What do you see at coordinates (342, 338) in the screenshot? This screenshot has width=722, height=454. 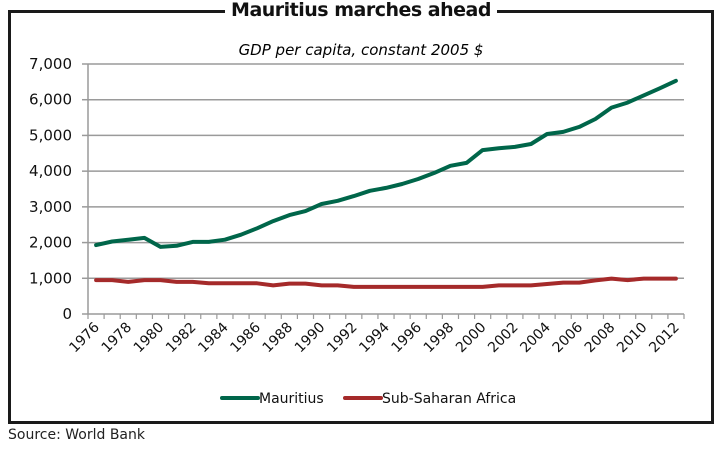 I see `x-tick-label: 1992` at bounding box center [342, 338].